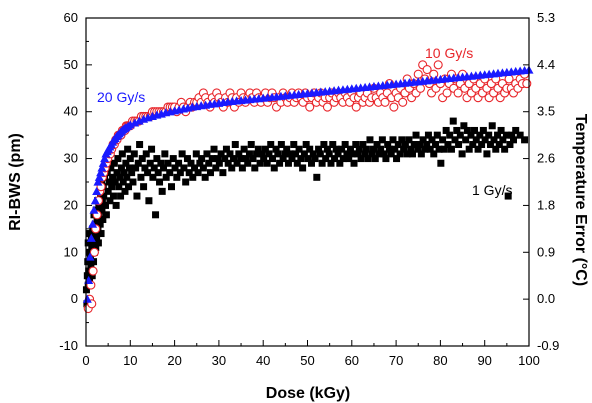 This screenshot has width=592, height=403. I want to click on x-tick-label: 20, so click(174, 360).